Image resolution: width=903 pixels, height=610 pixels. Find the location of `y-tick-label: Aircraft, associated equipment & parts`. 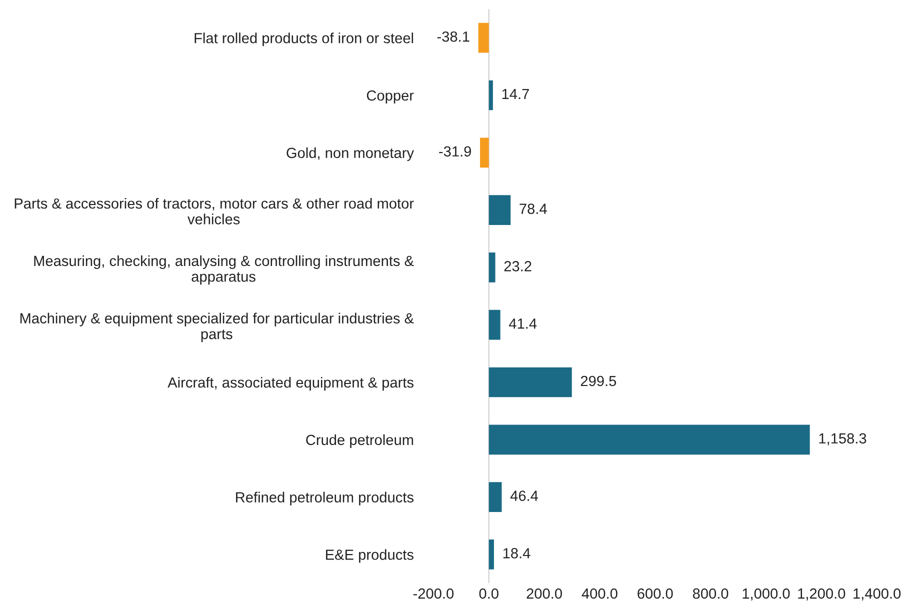

y-tick-label: Aircraft, associated equipment & parts is located at coordinates (291, 383).